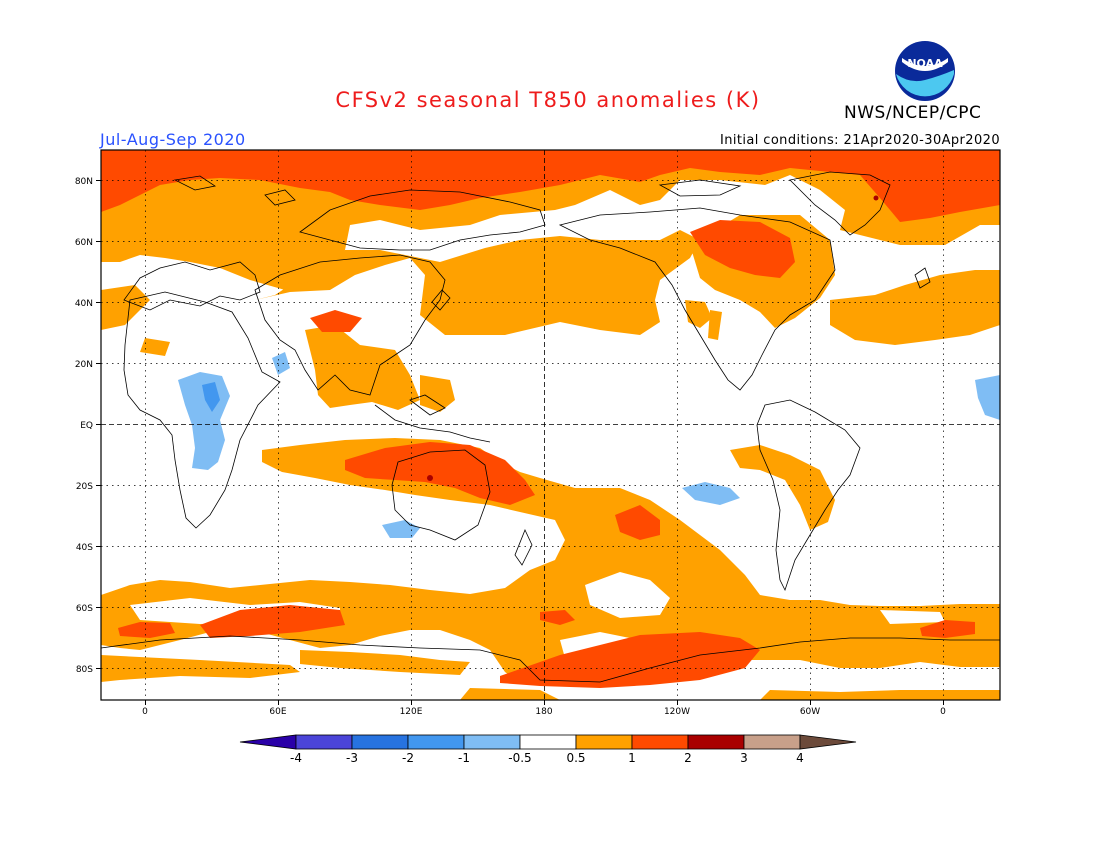  I want to click on lon-label: 60W, so click(810, 712).